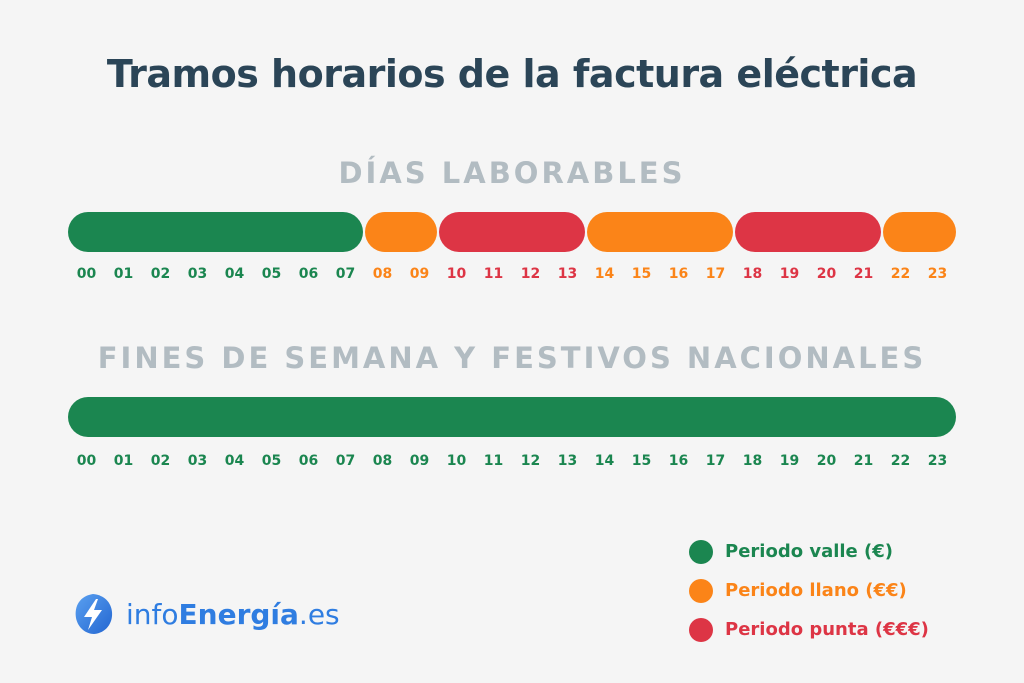  Describe the element at coordinates (512, 358) in the screenshot. I see `weekends-section-title: FINES DE SEMANA Y FESTIVOS NACIONALES` at that location.